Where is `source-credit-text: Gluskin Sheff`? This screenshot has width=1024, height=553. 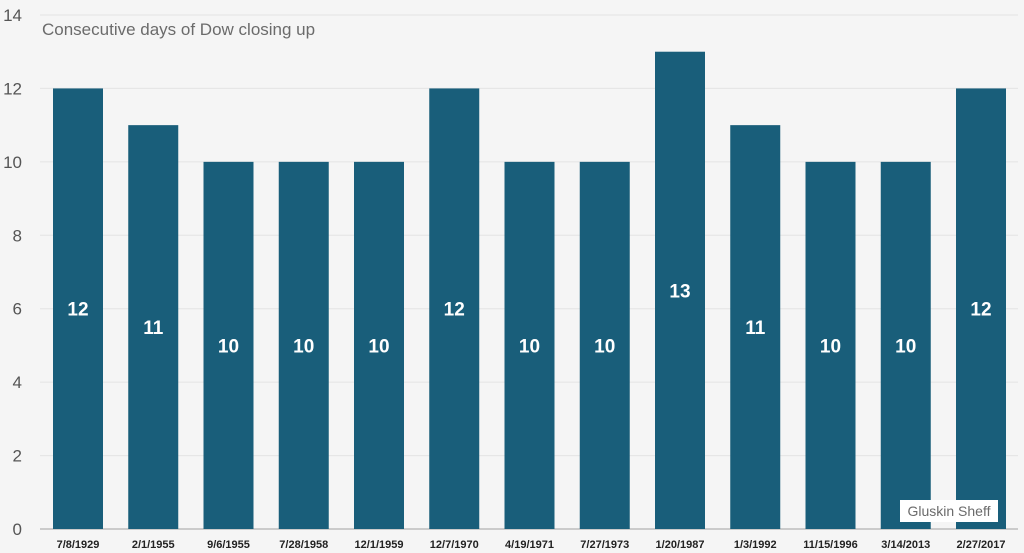
source-credit-text: Gluskin Sheff is located at coordinates (948, 511).